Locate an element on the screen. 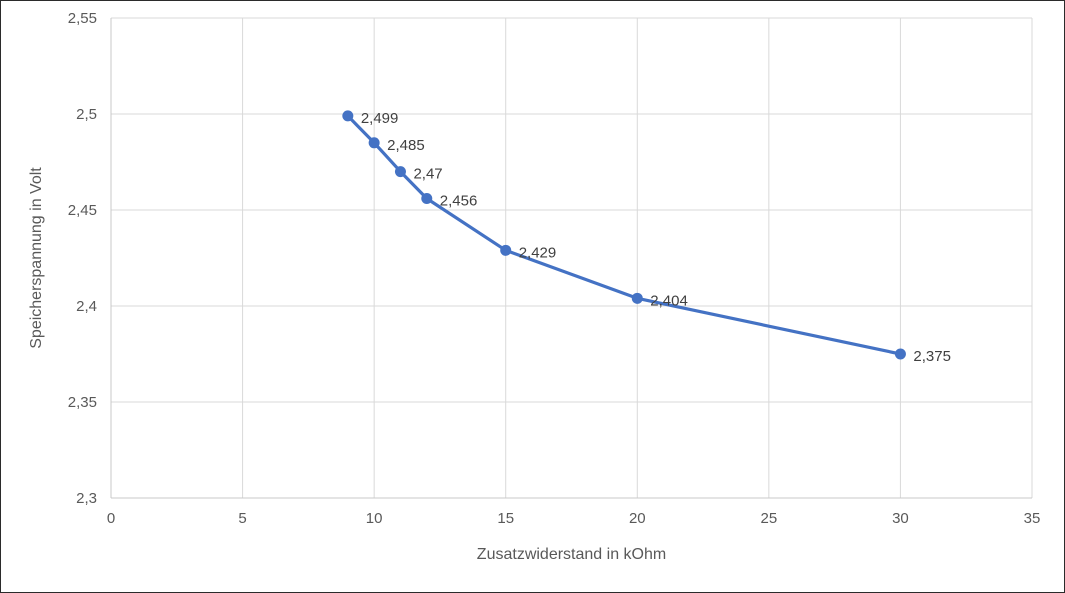  y-axis-title: Speicherspannung in Volt is located at coordinates (36, 258).